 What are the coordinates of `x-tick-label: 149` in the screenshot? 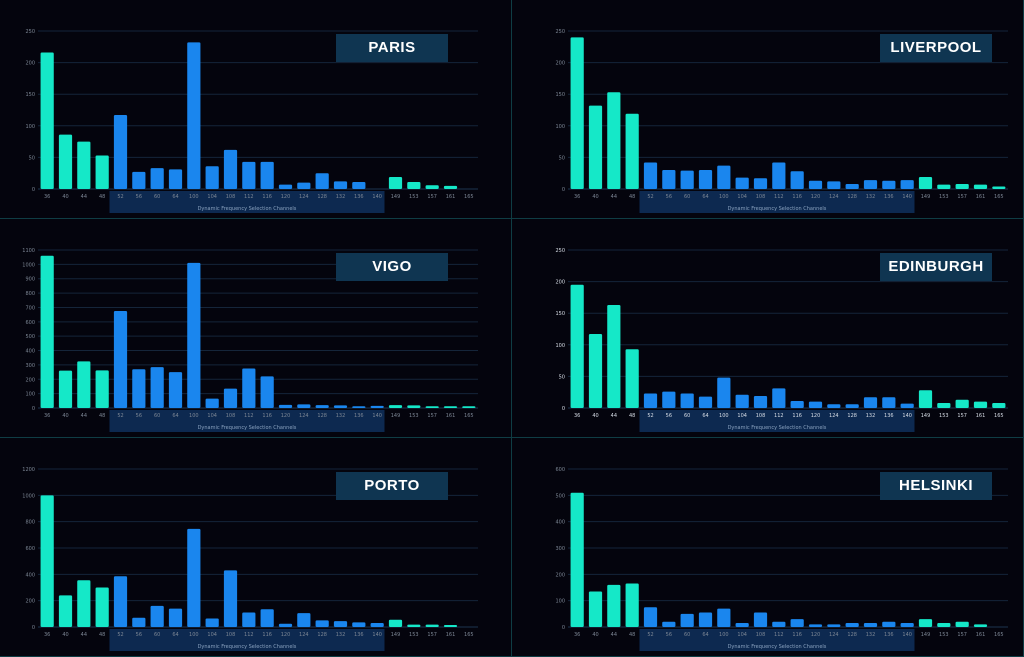 It's located at (396, 197).